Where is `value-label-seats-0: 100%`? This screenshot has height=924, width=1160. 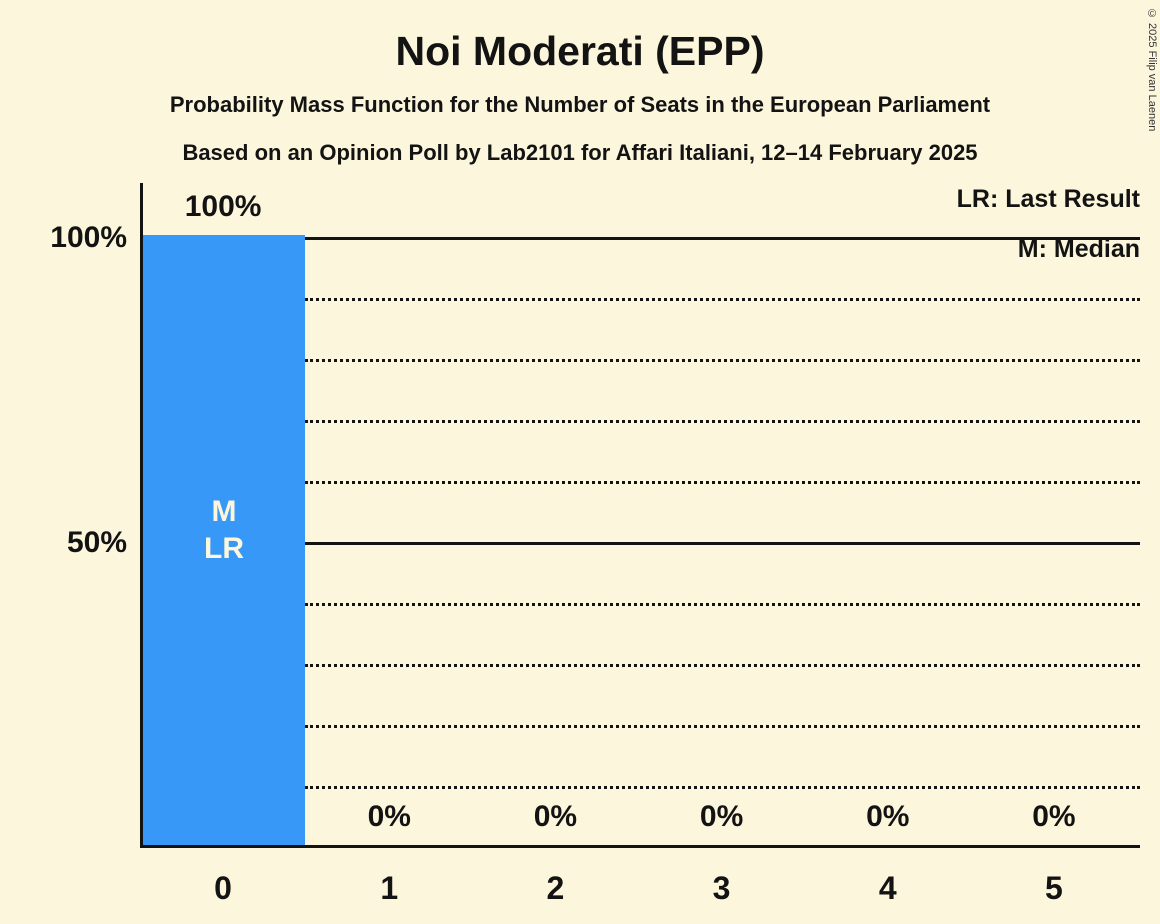 value-label-seats-0: 100% is located at coordinates (223, 206).